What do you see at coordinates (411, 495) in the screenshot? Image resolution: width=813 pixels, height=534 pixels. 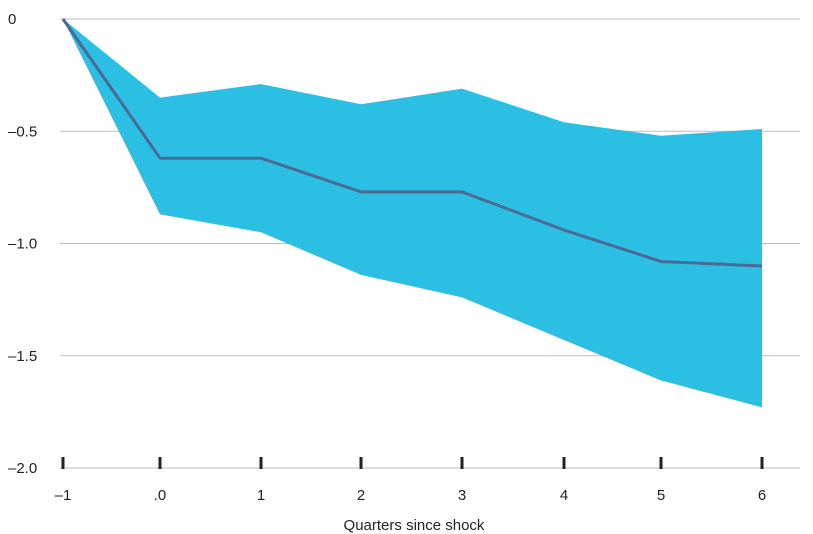 I see `x-axis-labels: –1 .0 1 2 3 4 5 6` at bounding box center [411, 495].